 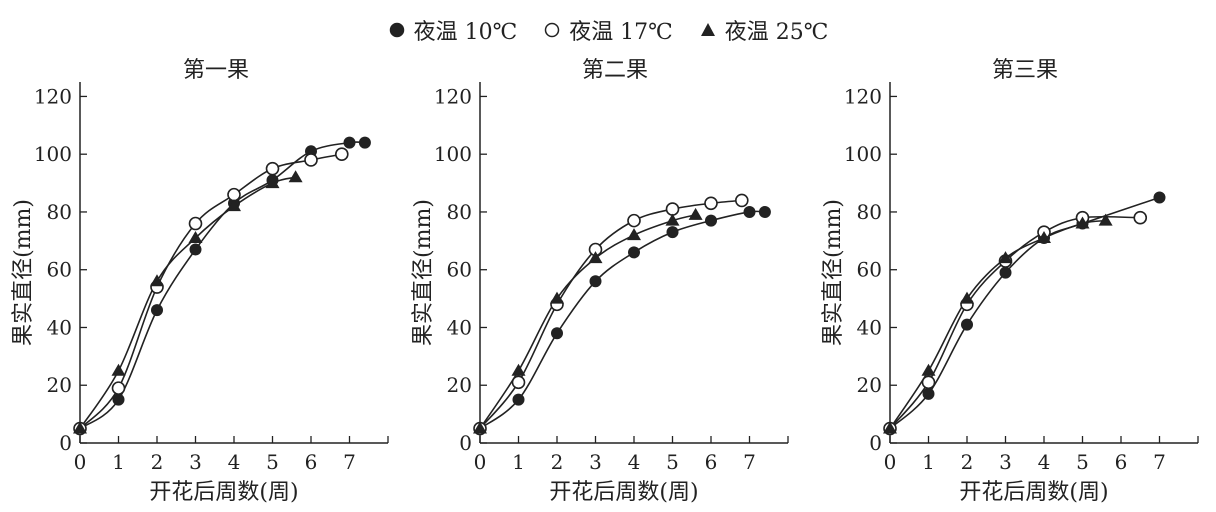 I want to click on legend-label-25c: 夜温 25℃, so click(x=776, y=32).